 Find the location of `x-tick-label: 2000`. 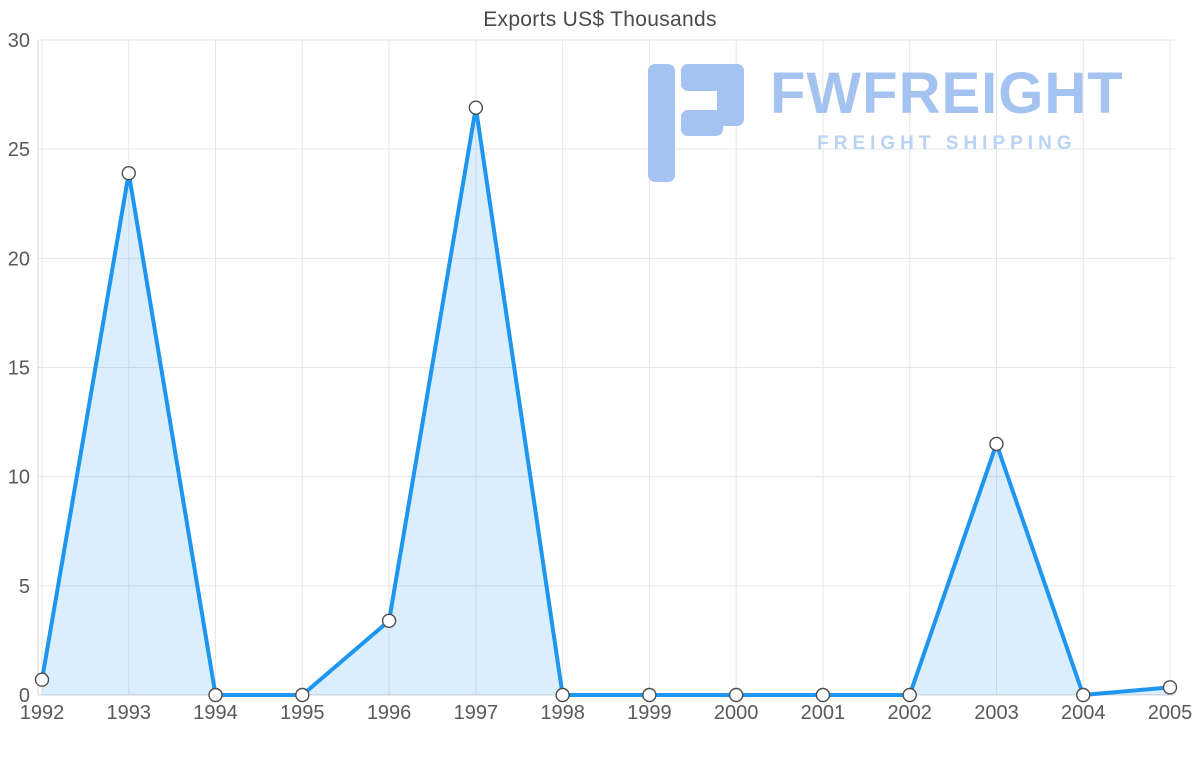

x-tick-label: 2000 is located at coordinates (736, 713).